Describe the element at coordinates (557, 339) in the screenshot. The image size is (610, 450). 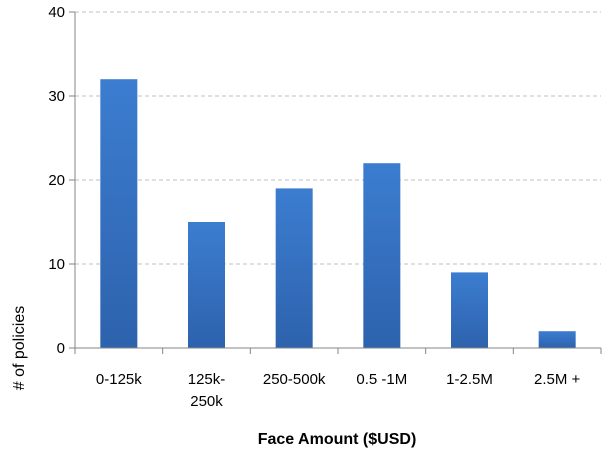
I see `bar-2.5M +` at that location.